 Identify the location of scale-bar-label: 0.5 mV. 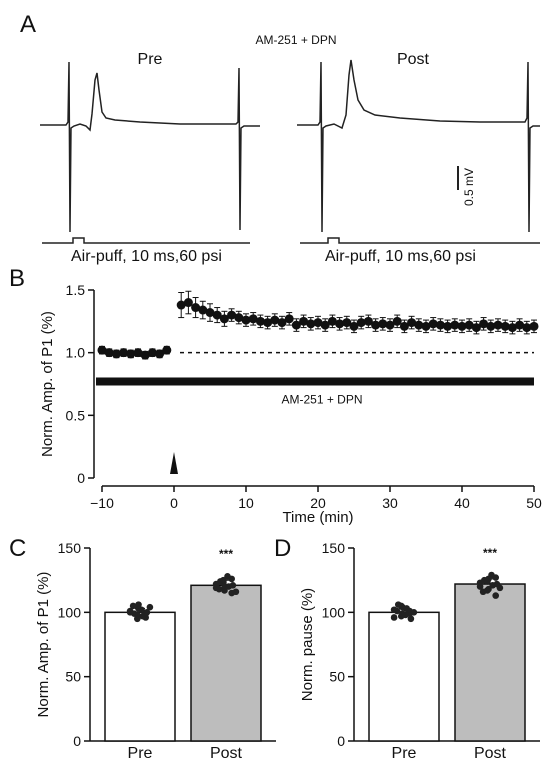
(469, 187).